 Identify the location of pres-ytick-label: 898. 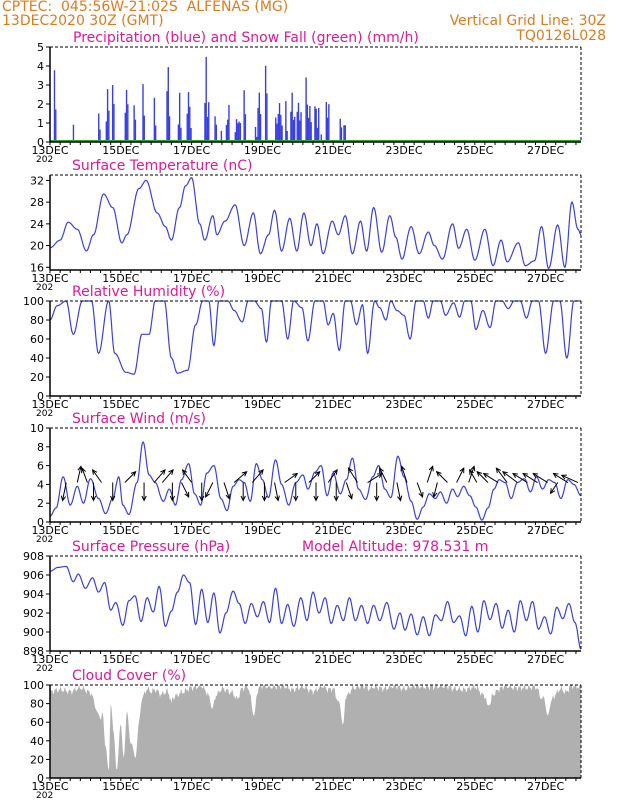
(33, 651).